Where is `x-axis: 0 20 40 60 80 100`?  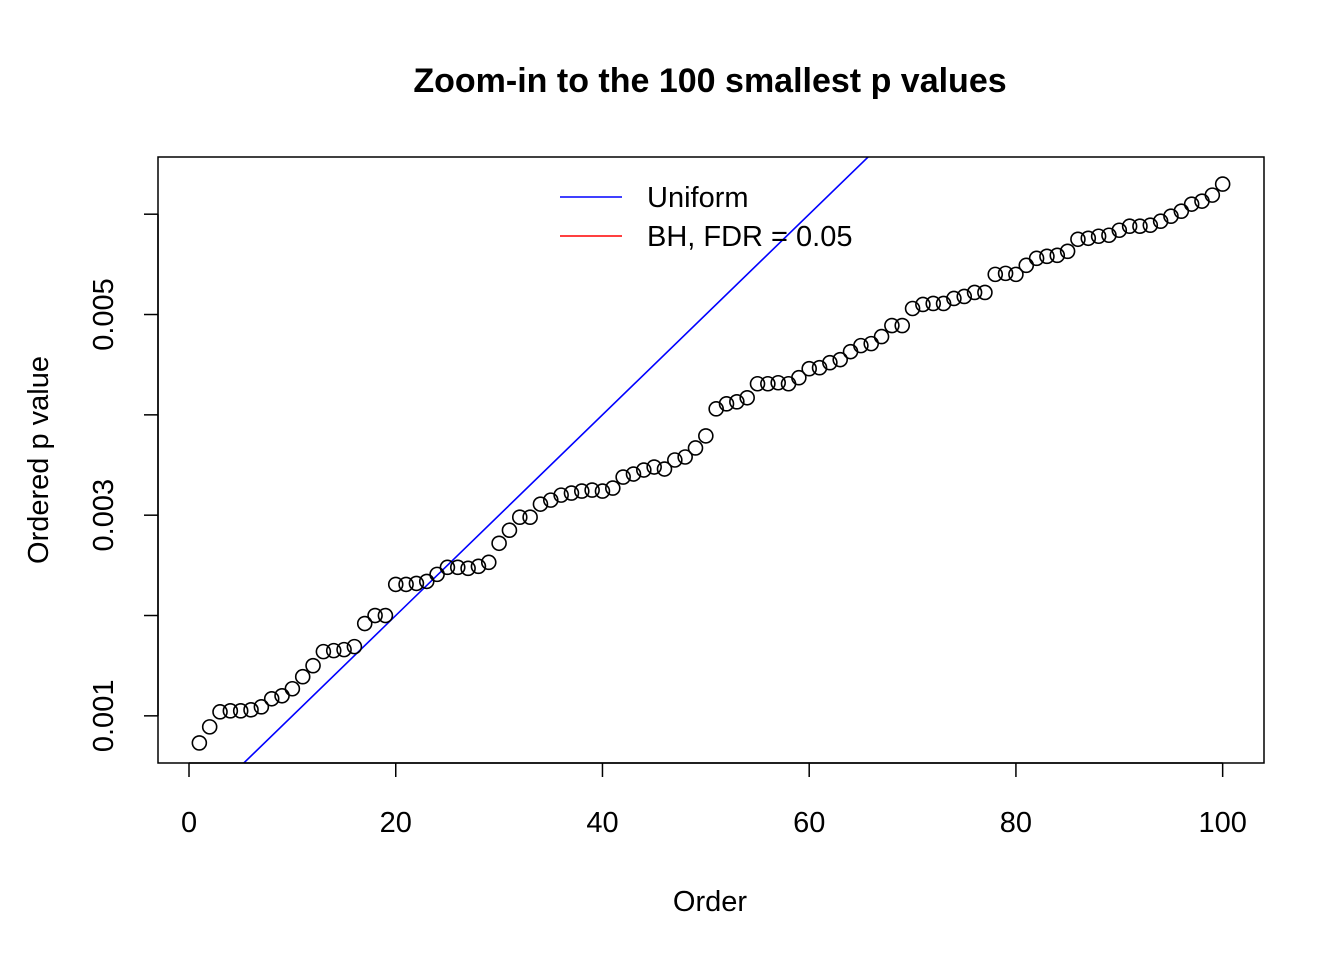 x-axis: 0 20 40 60 80 100 is located at coordinates (714, 800).